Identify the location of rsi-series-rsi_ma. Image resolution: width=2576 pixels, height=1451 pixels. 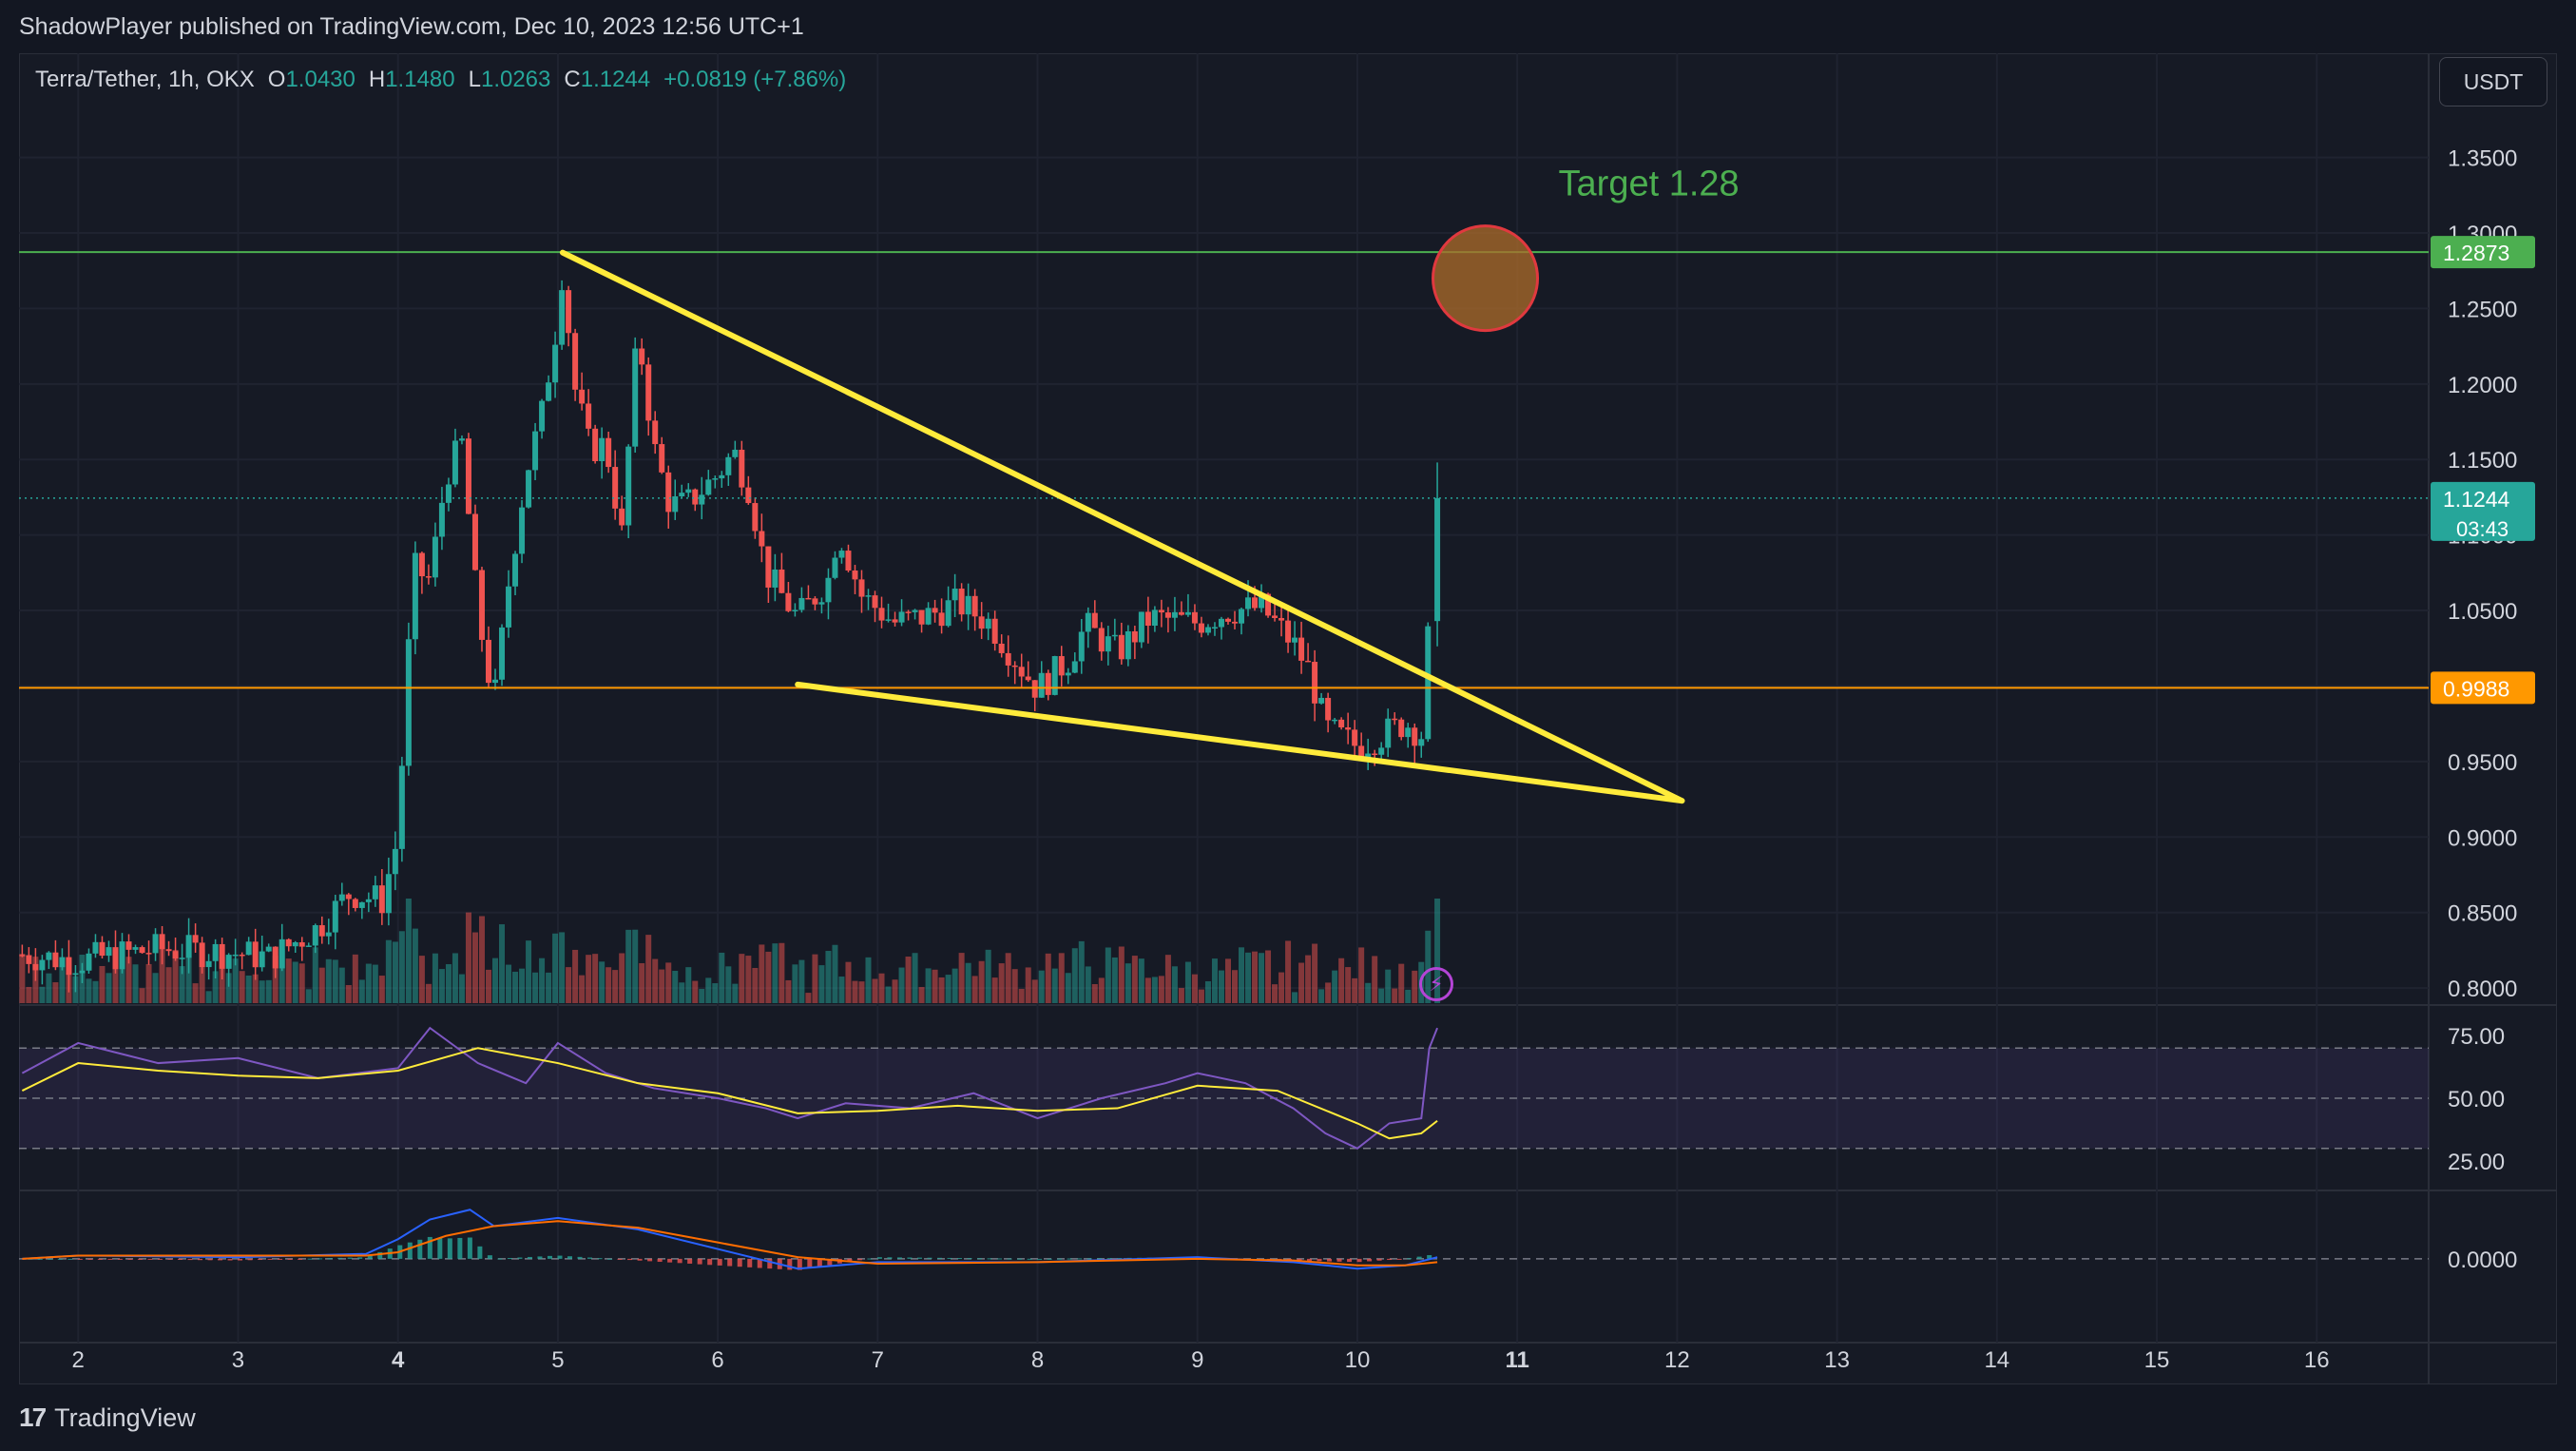
(730, 1093).